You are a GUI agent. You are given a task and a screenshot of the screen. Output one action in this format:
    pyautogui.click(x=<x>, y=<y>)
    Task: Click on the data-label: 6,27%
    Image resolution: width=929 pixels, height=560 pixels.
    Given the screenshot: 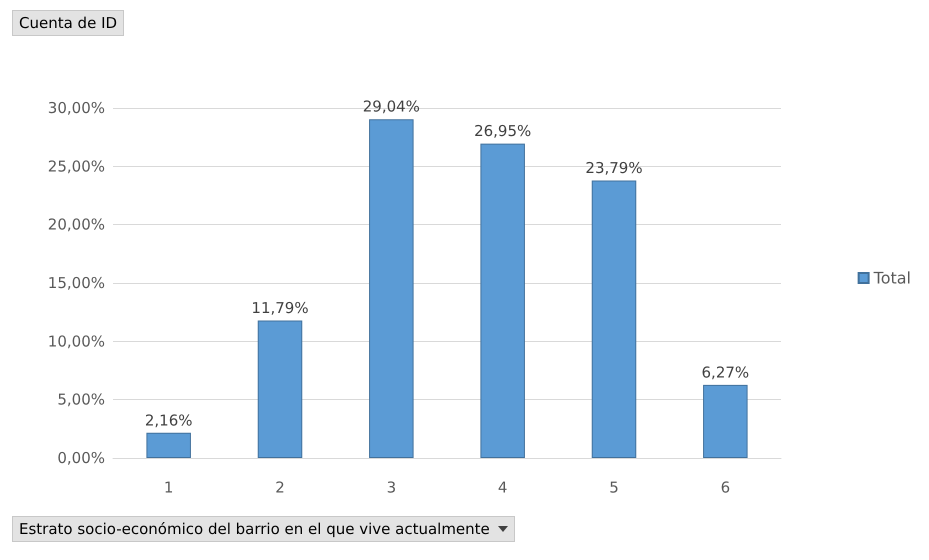 What is the action you would take?
    pyautogui.click(x=726, y=372)
    